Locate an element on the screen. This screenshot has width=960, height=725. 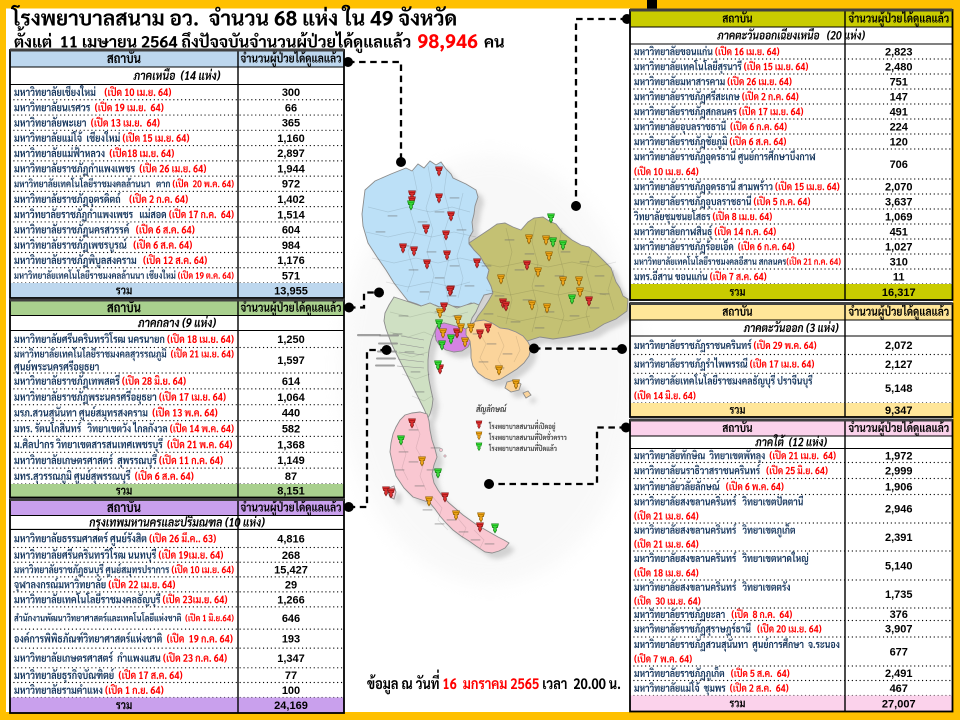
svg-text: 1,176 is located at coordinates (291, 261).